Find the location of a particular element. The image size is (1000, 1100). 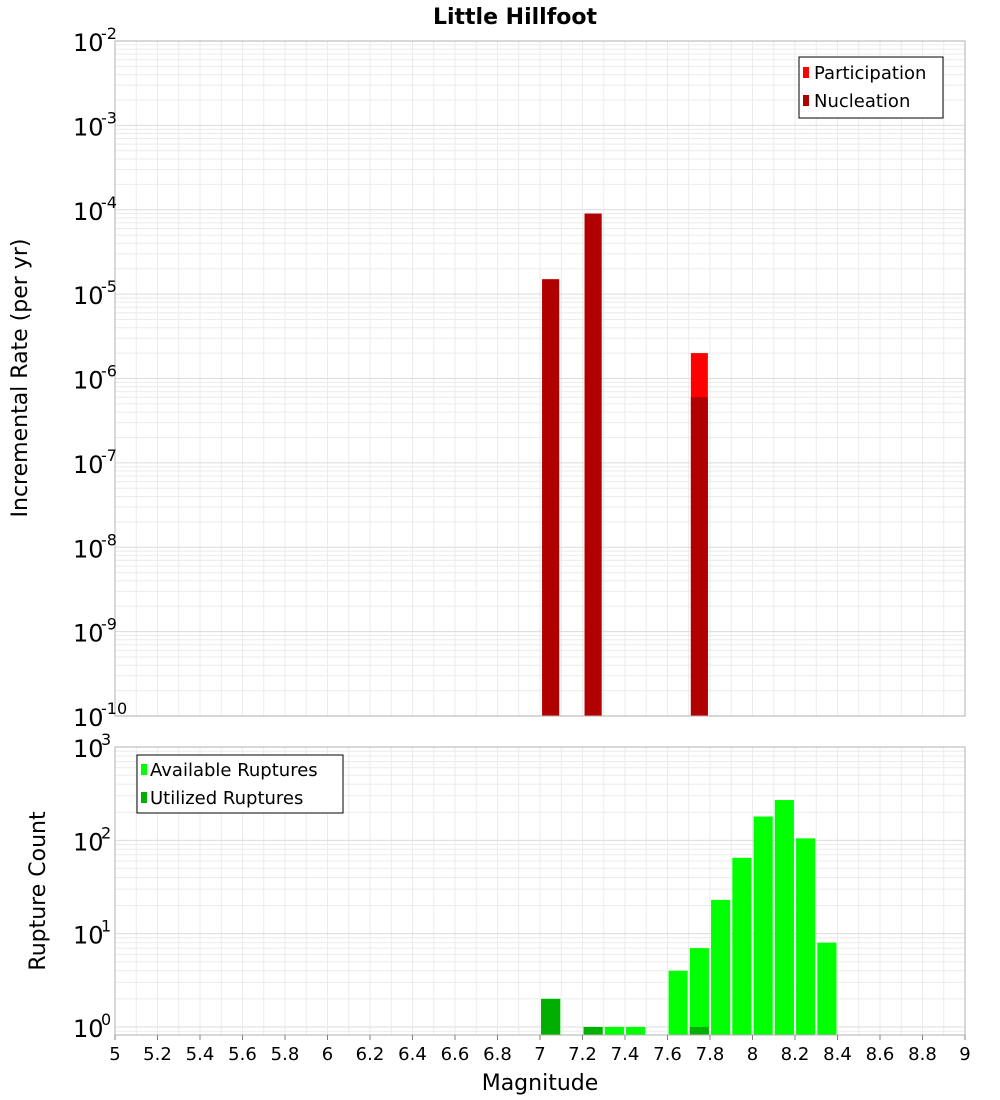

participation-legend-swatch is located at coordinates (806, 72).